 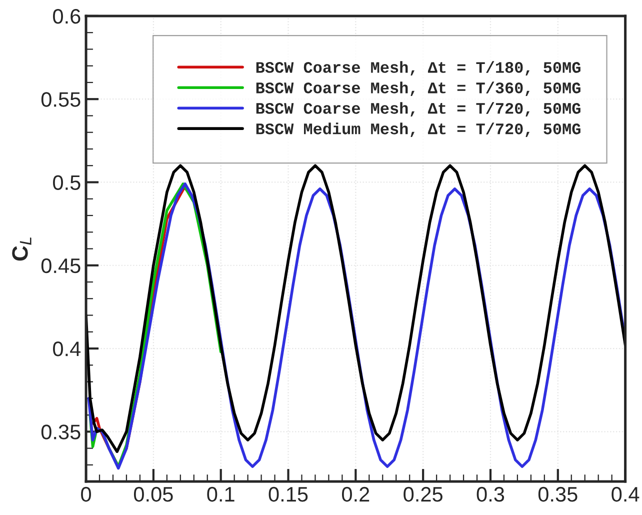 What do you see at coordinates (558, 494) in the screenshot?
I see `x-tick-label: 0.35` at bounding box center [558, 494].